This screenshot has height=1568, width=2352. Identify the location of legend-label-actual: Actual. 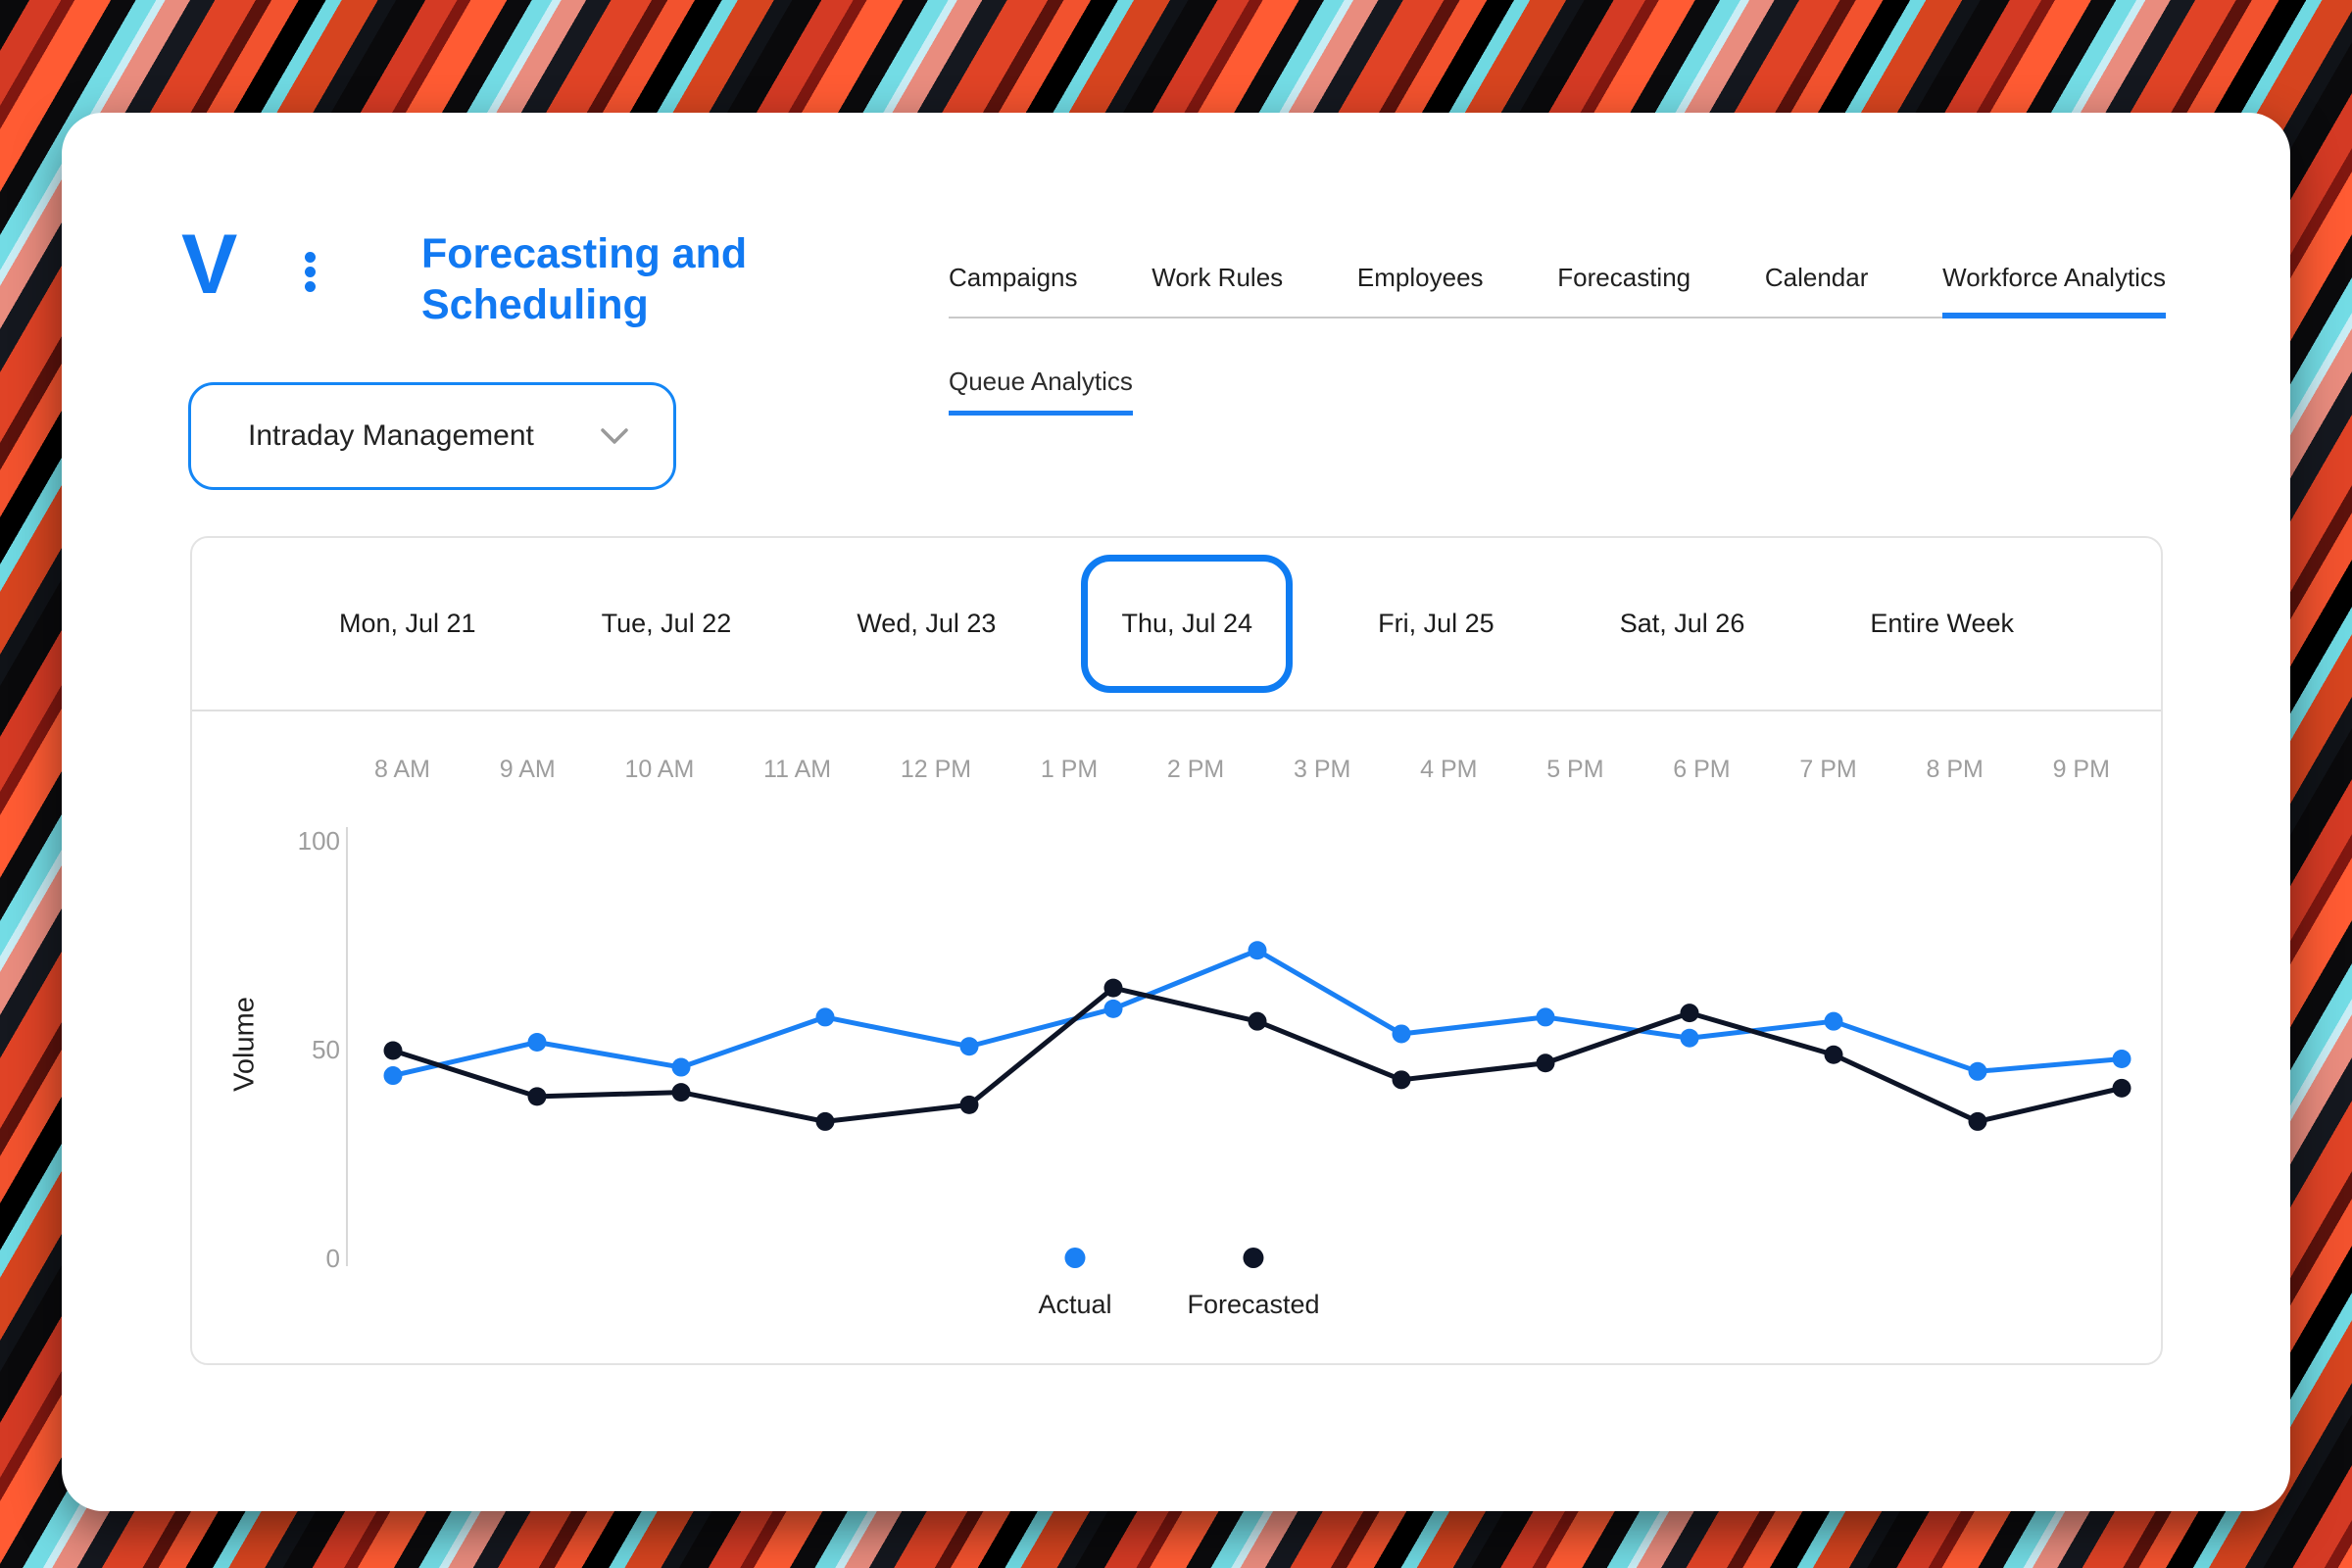
(1075, 1304).